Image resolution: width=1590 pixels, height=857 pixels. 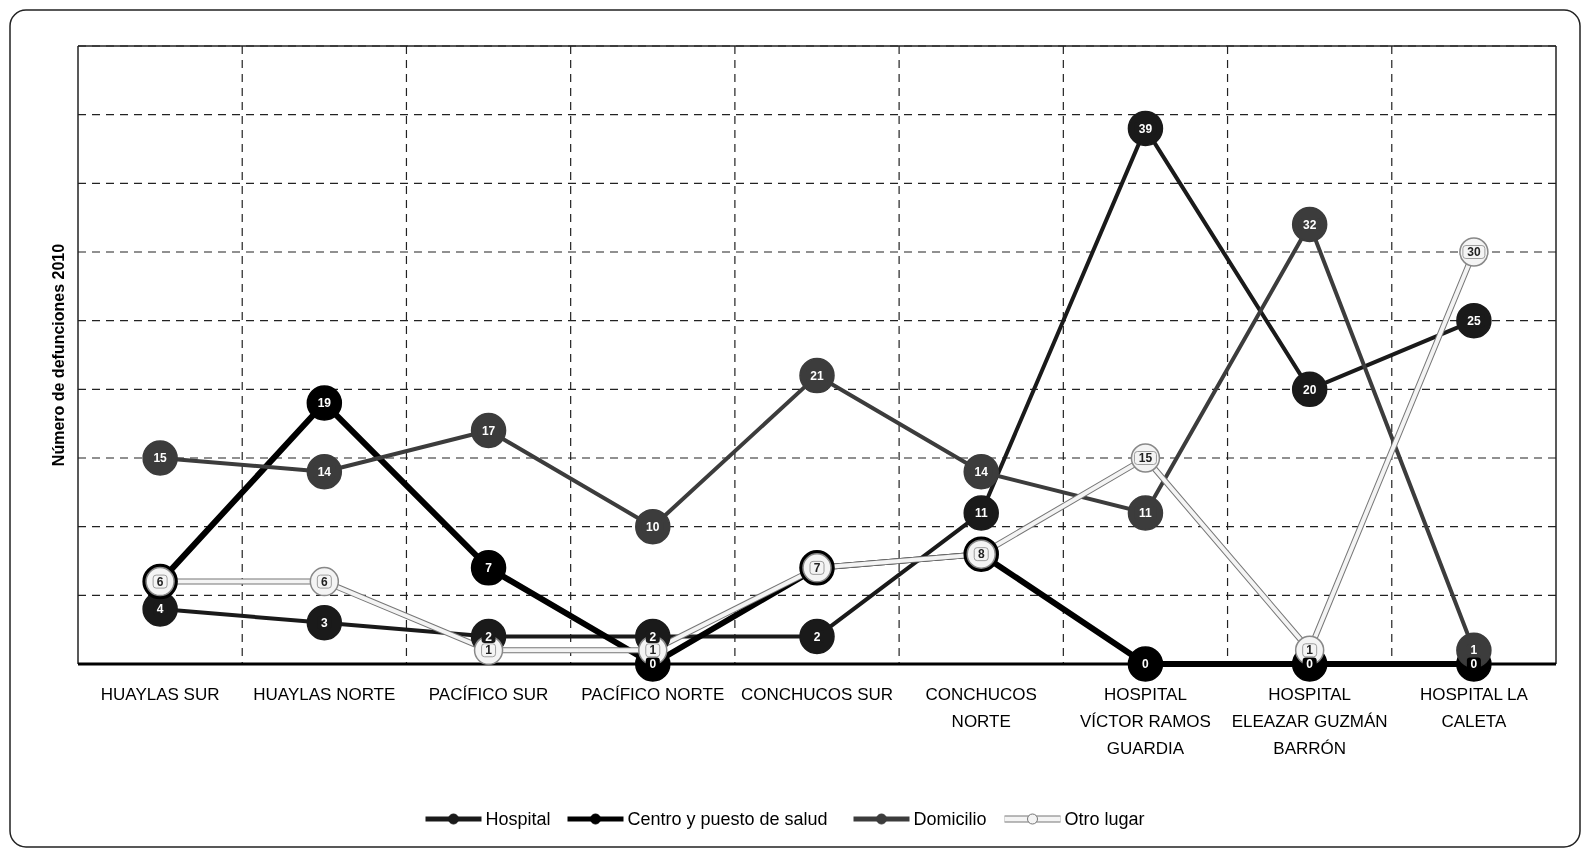 What do you see at coordinates (1474, 320) in the screenshot?
I see `data-label: 25` at bounding box center [1474, 320].